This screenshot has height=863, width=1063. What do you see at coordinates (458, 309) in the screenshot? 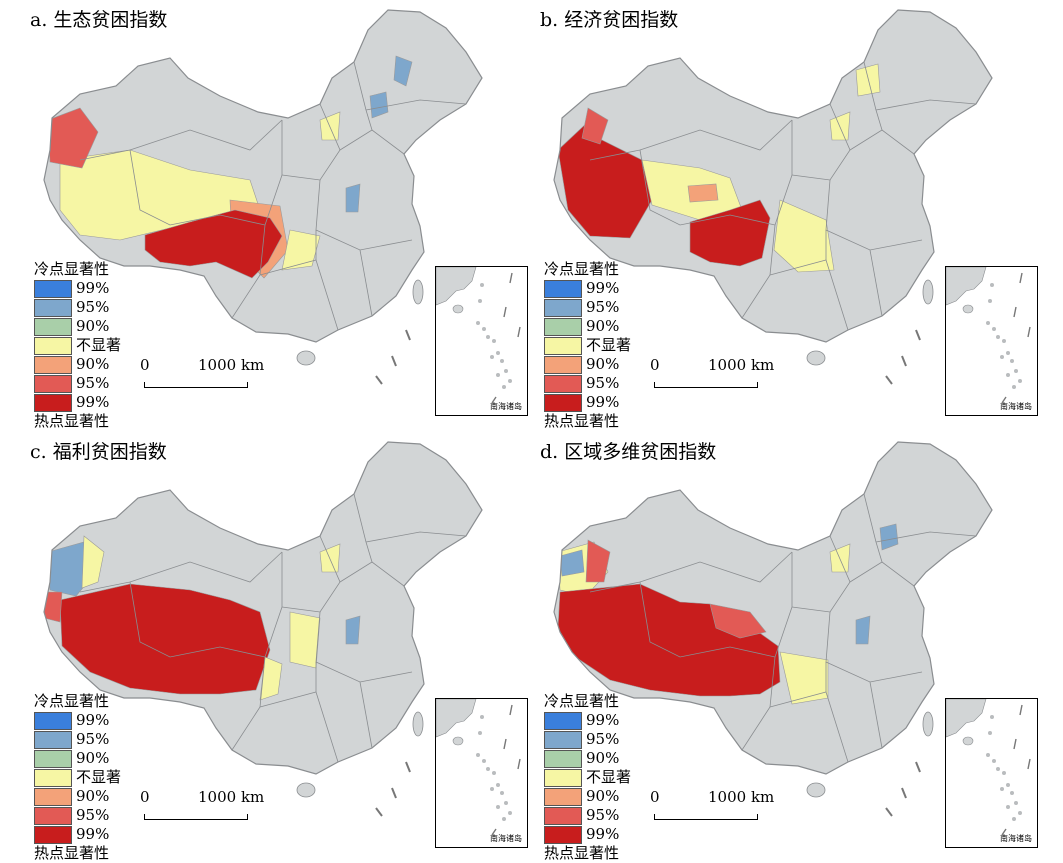
I see `inset-hainan` at bounding box center [458, 309].